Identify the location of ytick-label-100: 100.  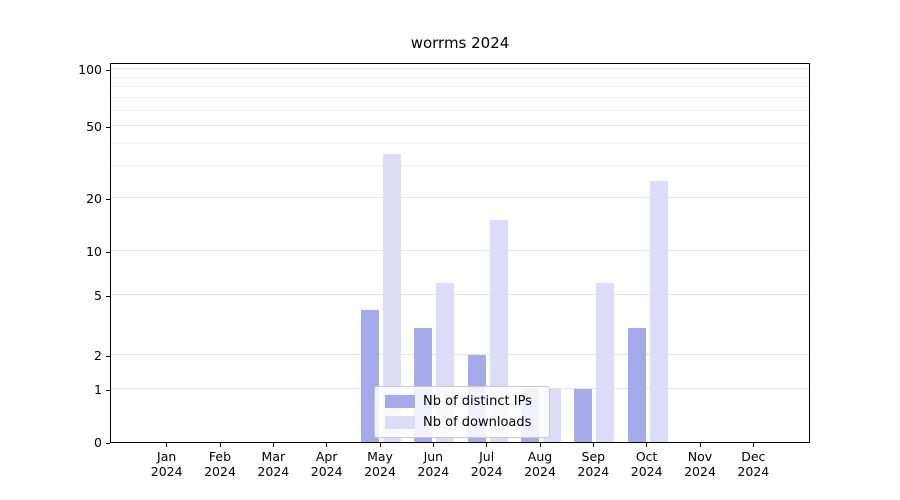
(90, 69).